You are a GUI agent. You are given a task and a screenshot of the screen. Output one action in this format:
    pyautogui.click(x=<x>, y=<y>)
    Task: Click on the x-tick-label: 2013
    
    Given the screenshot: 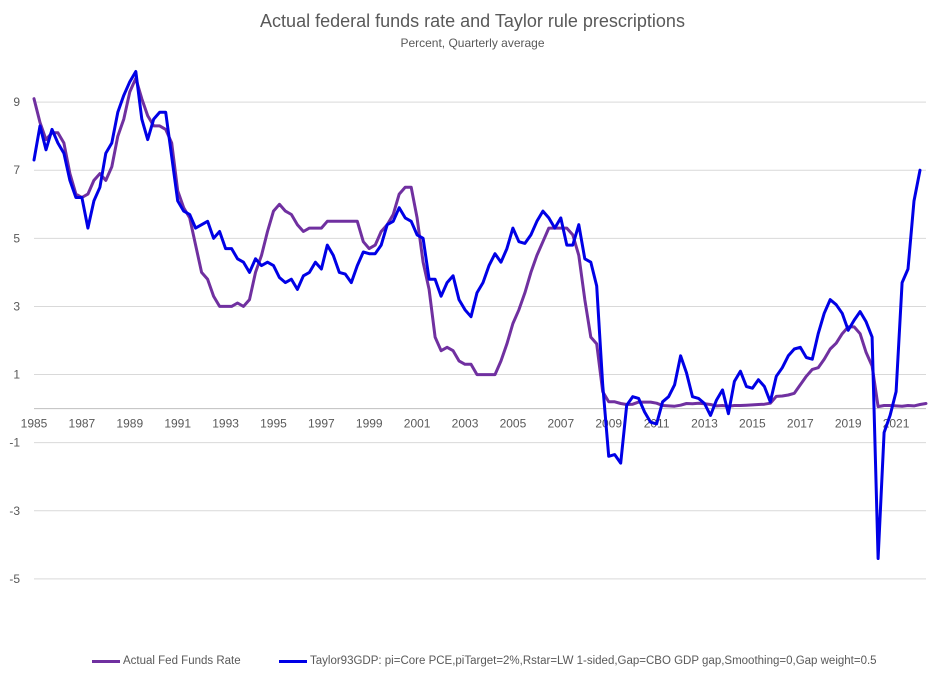 What is the action you would take?
    pyautogui.click(x=704, y=424)
    